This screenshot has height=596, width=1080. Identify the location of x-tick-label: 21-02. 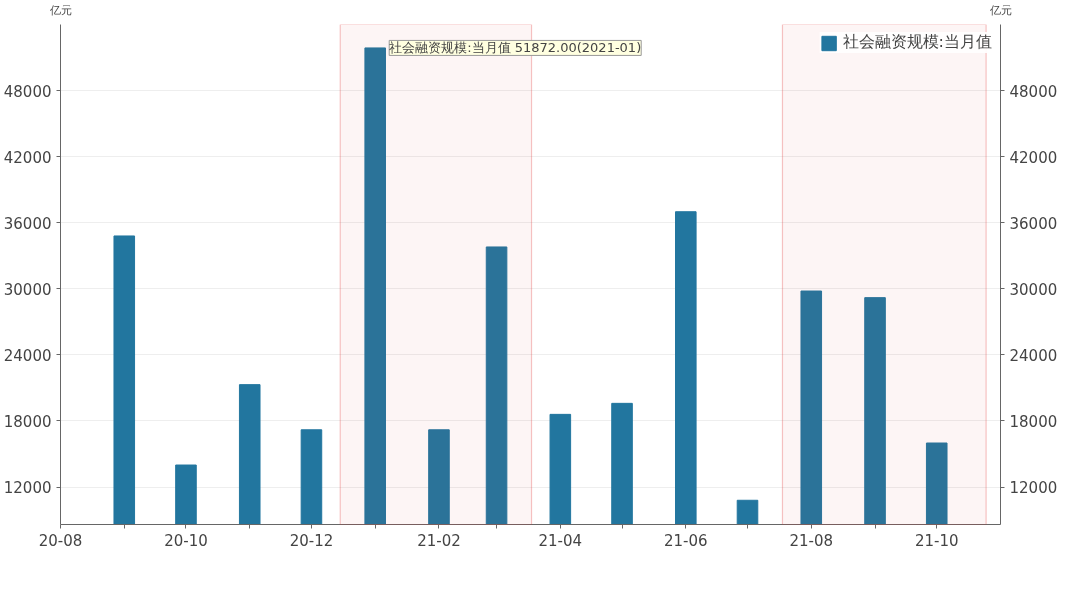
(439, 540).